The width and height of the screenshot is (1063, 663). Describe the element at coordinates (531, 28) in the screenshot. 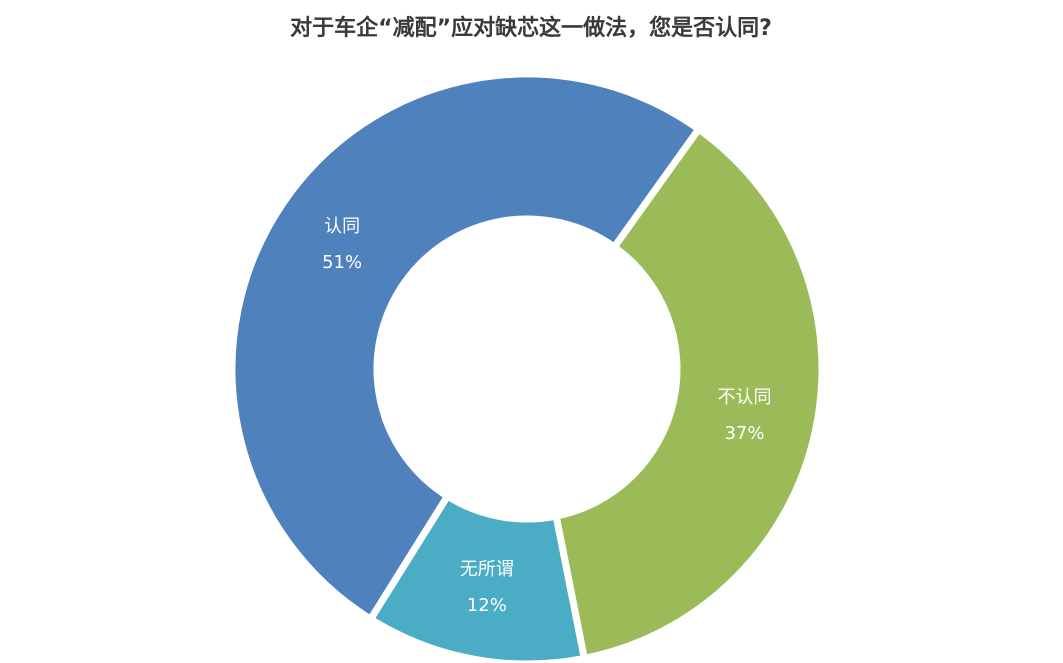

I see `chart-title: 对于车企“减配”应对缺芯这一做法，您是否认同?` at that location.